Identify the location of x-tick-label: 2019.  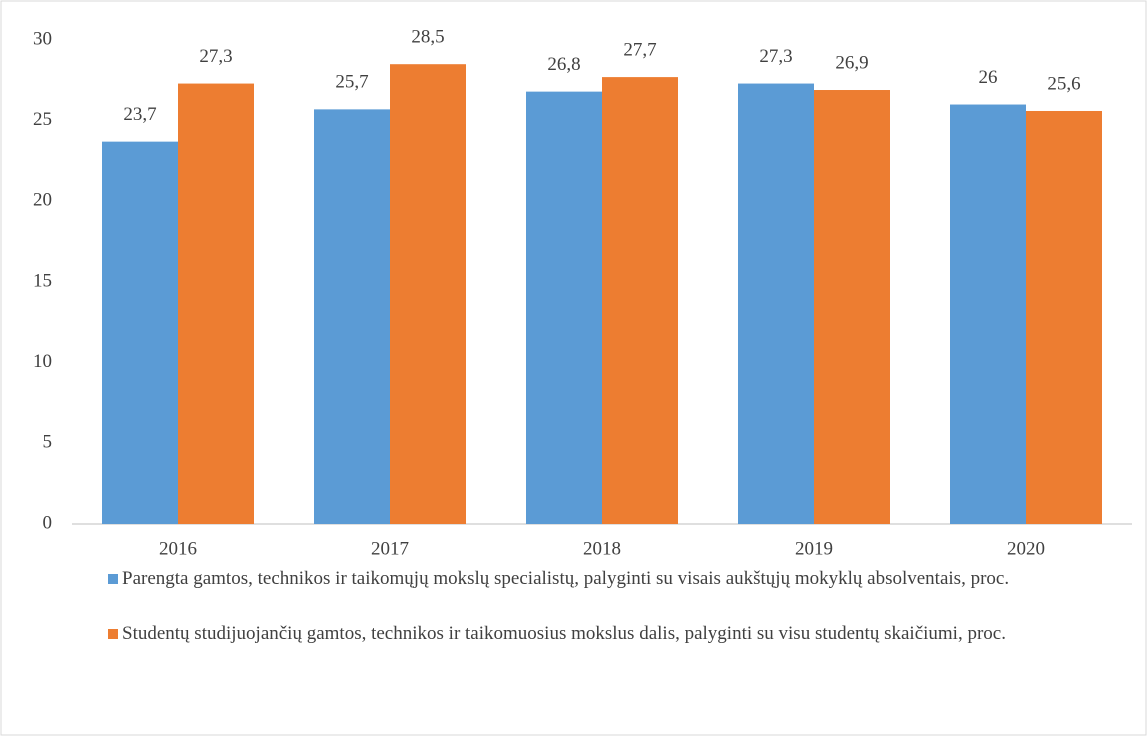
(814, 548).